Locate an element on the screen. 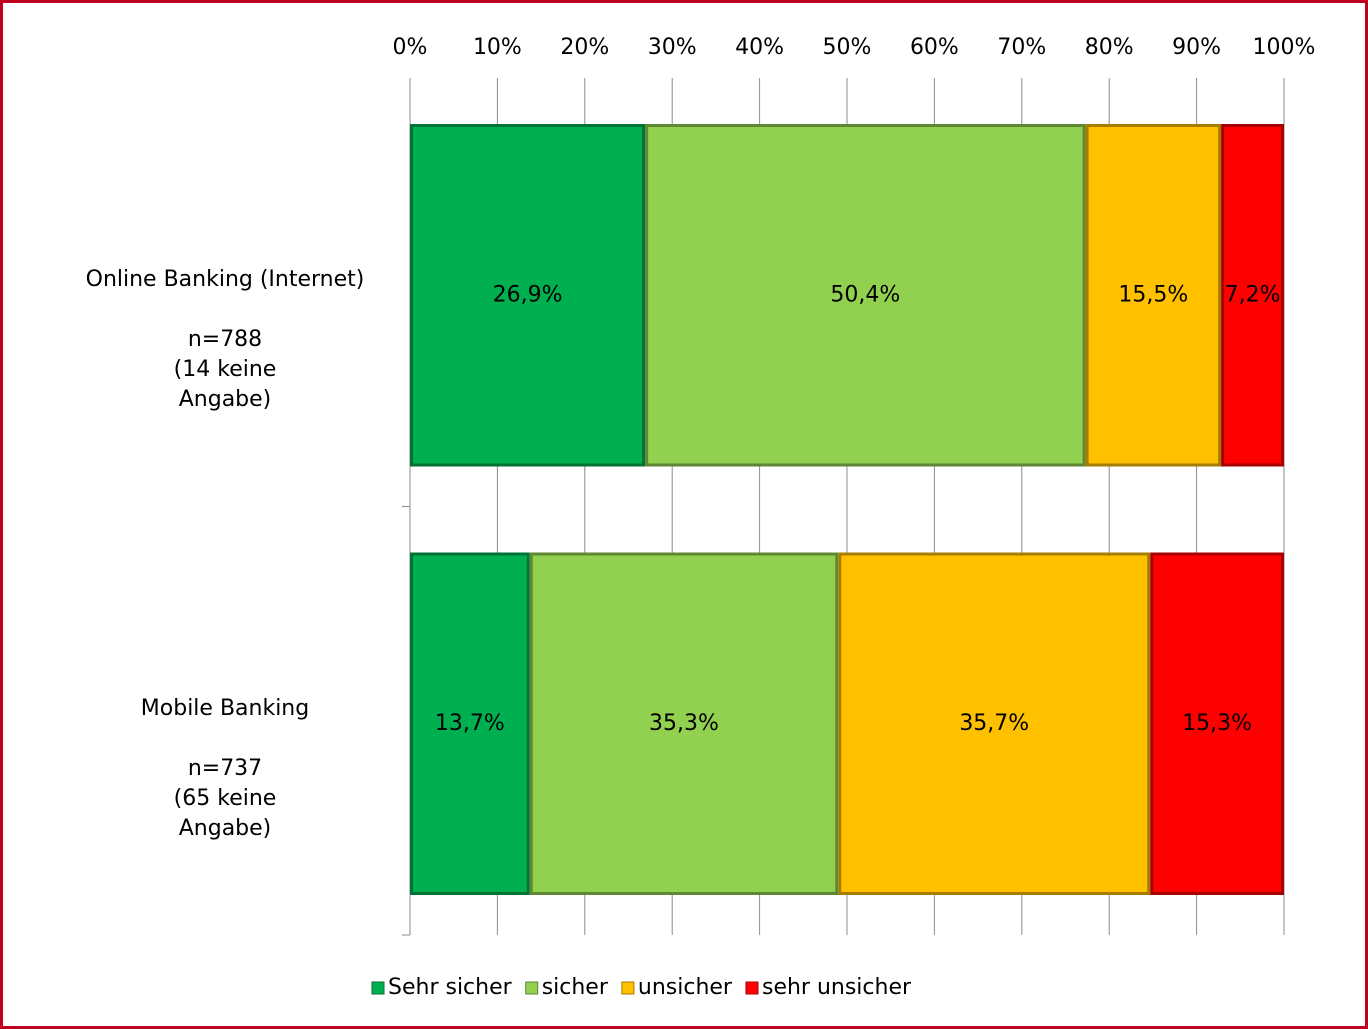 This screenshot has height=1029, width=1368. x-tick-label: 90% is located at coordinates (1196, 47).